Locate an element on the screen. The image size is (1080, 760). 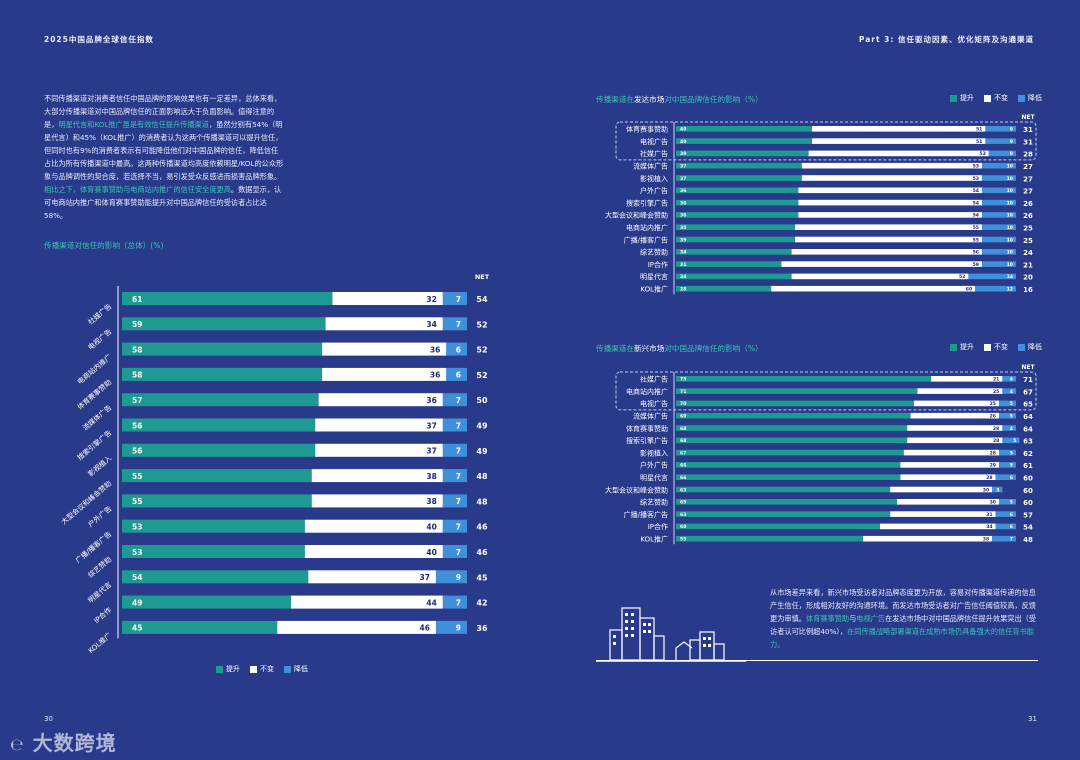
developed-net-value: 24 is located at coordinates (1028, 253).